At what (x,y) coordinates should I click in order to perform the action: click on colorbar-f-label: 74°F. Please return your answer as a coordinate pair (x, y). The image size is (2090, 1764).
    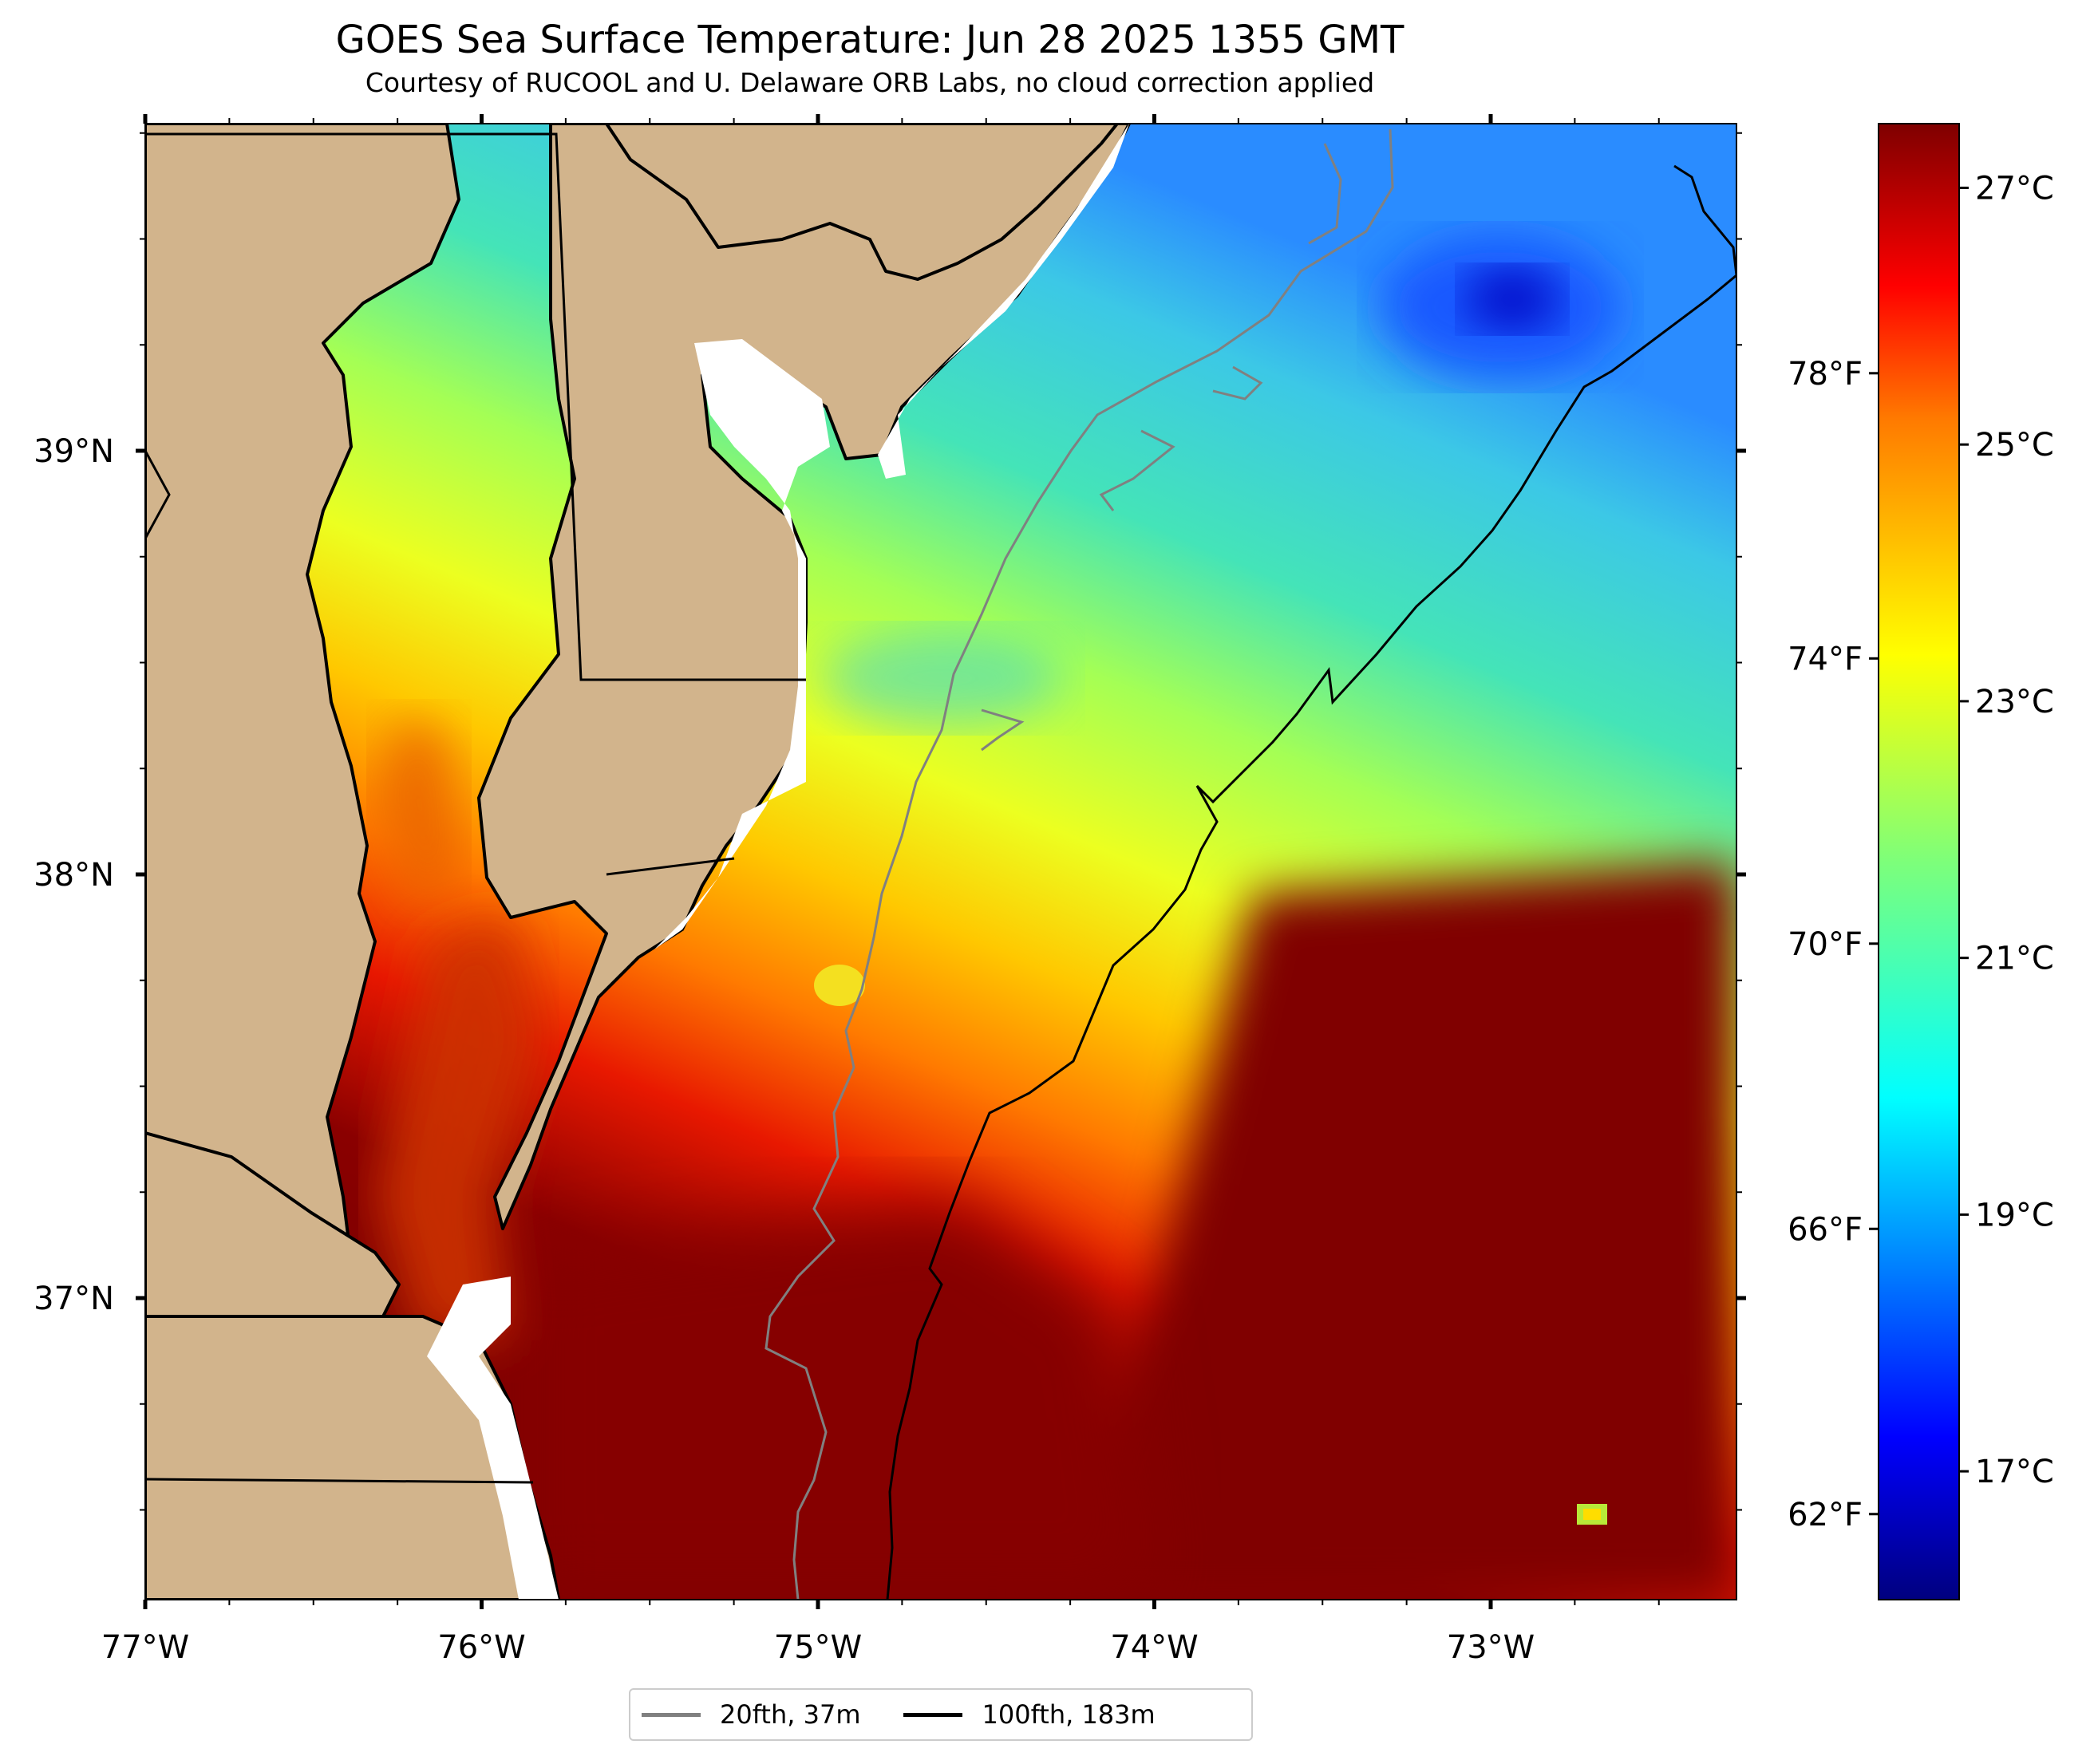
    Looking at the image, I should click on (1825, 659).